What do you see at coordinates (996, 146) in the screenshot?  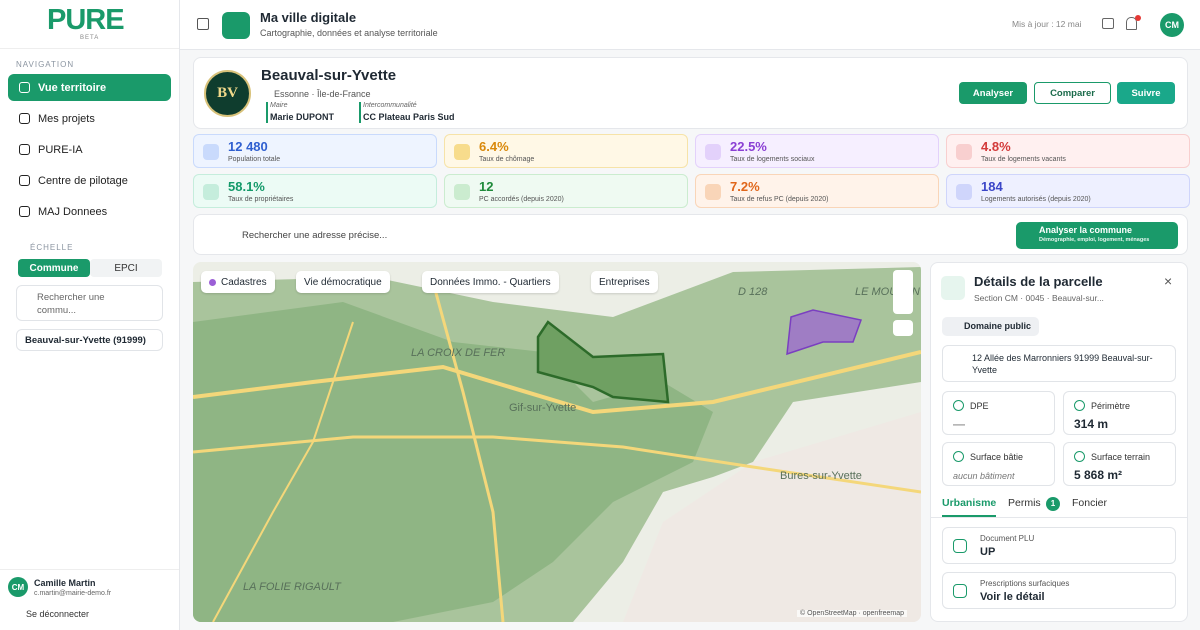 I see `stat-value: 4.8%` at bounding box center [996, 146].